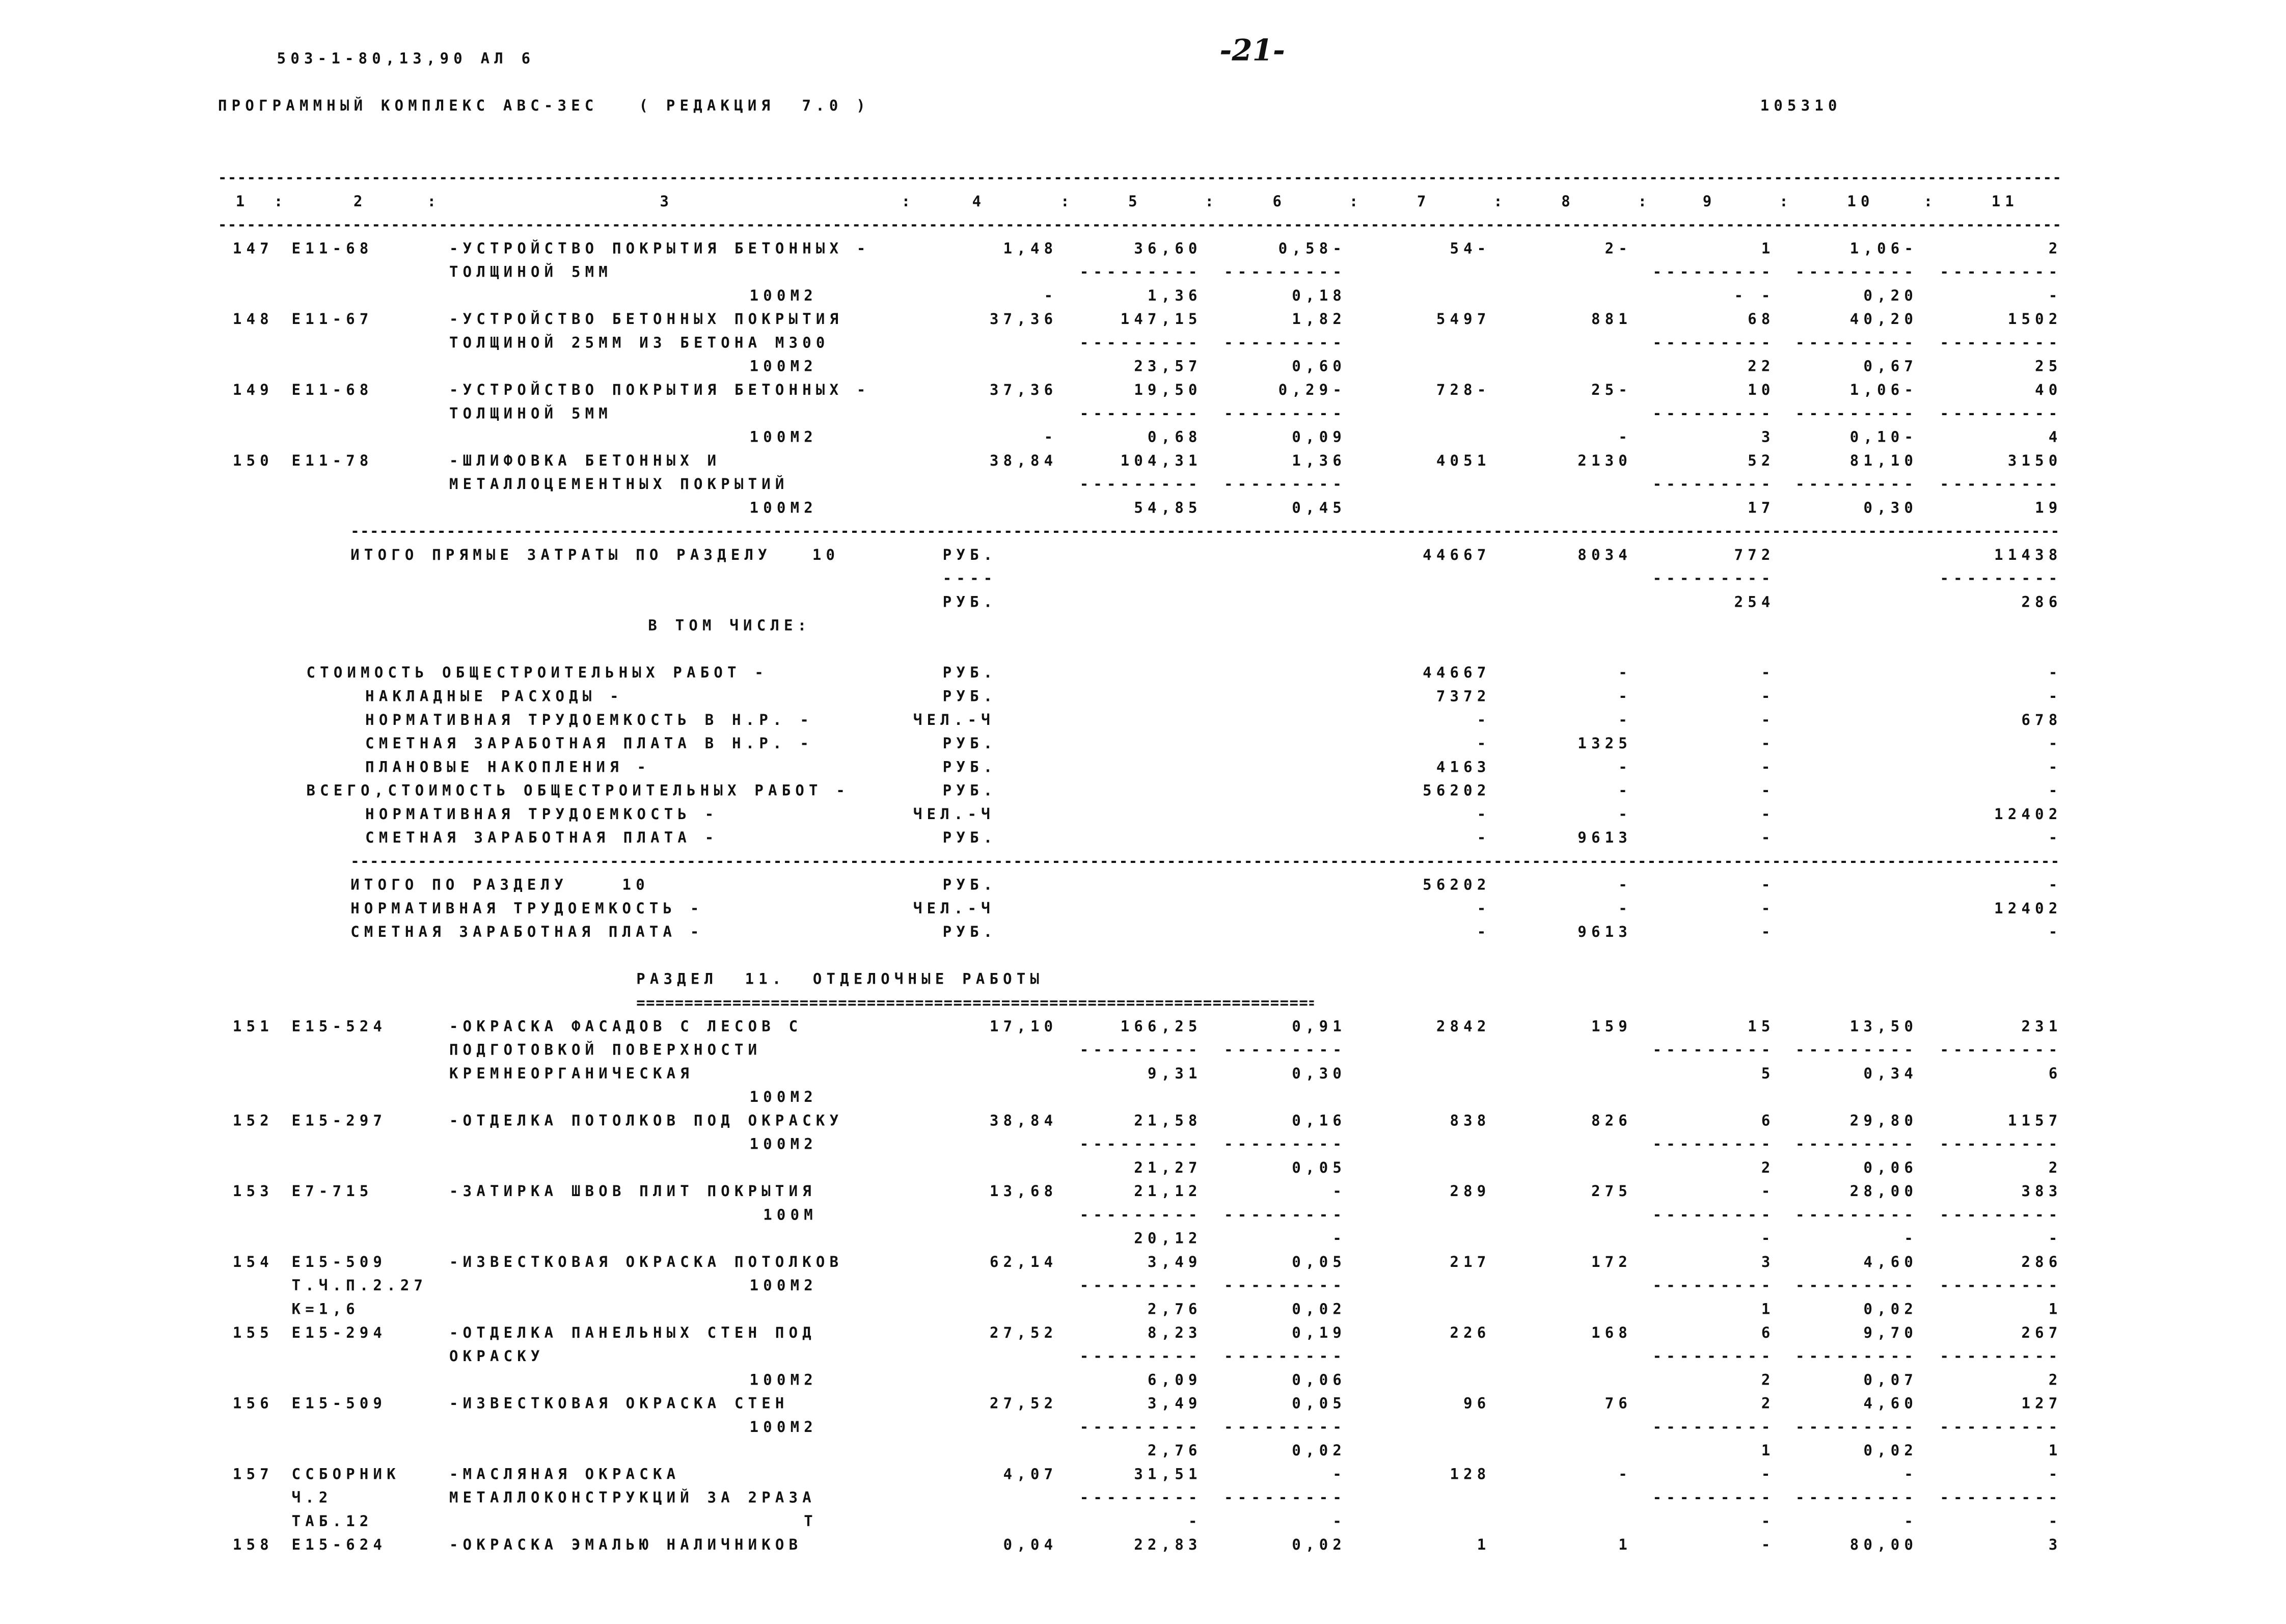 This screenshot has height=1624, width=2286. I want to click on cell-col-6: 0,91, so click(1319, 1027).